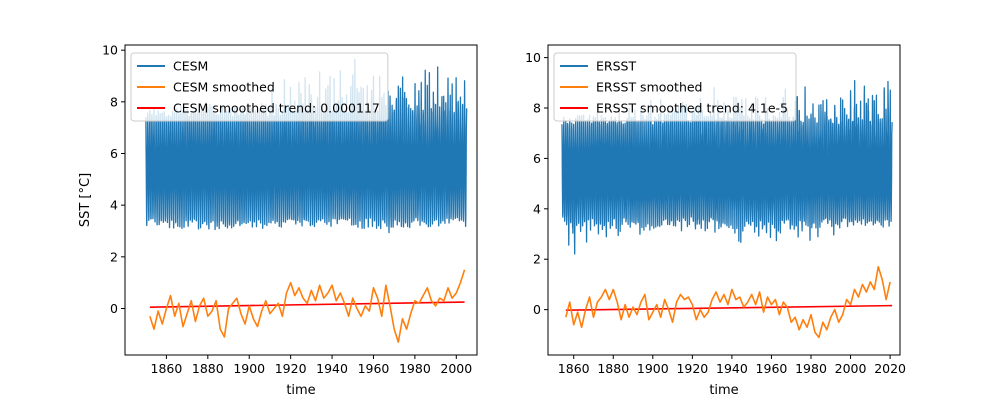  What do you see at coordinates (113, 179) in the screenshot?
I see `cesm-y-ticks: 0 2 4 6 8 10` at bounding box center [113, 179].